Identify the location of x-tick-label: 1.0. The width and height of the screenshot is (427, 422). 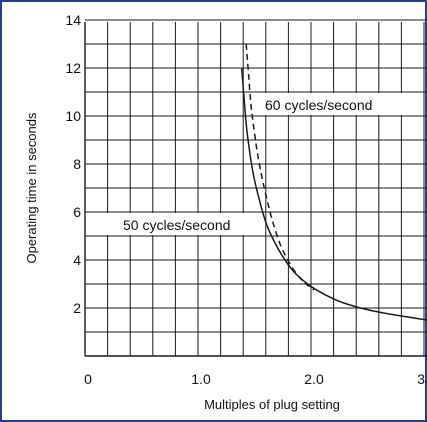
(201, 379).